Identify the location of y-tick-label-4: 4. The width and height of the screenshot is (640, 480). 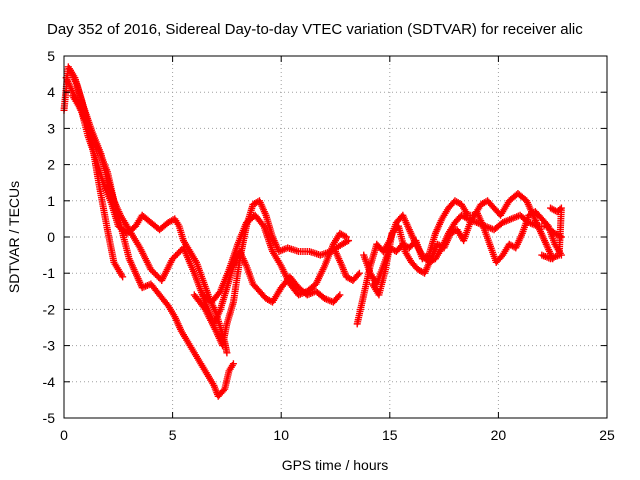
(51, 92).